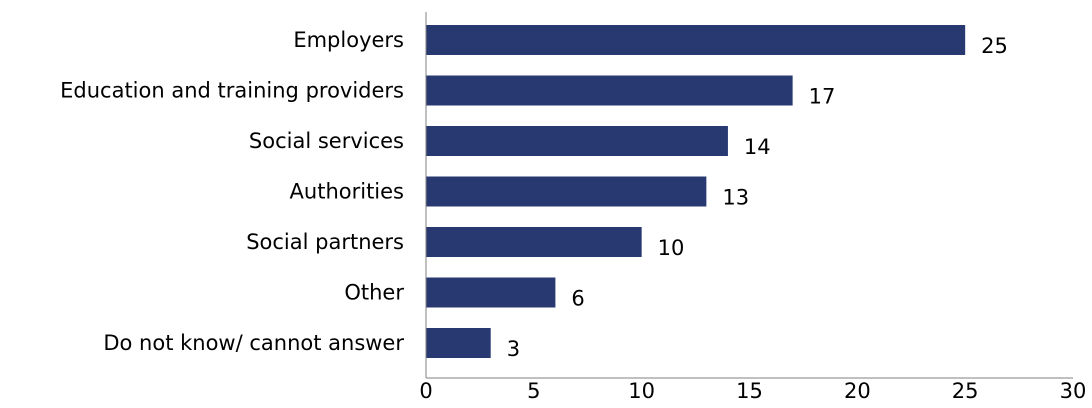  I want to click on x-tick-label: 10, so click(641, 391).